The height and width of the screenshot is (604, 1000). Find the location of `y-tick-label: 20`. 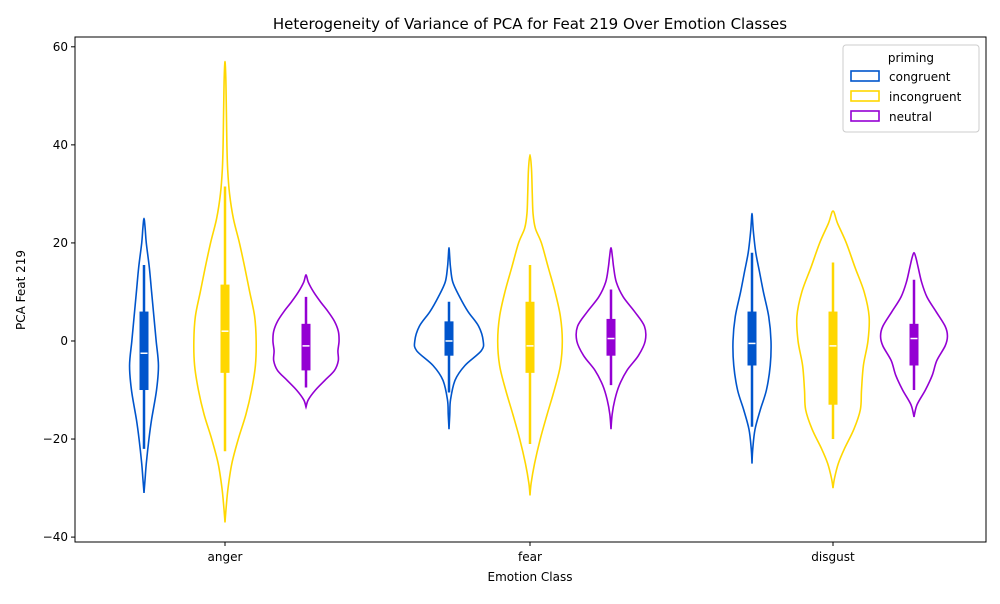

y-tick-label: 20 is located at coordinates (60, 243).